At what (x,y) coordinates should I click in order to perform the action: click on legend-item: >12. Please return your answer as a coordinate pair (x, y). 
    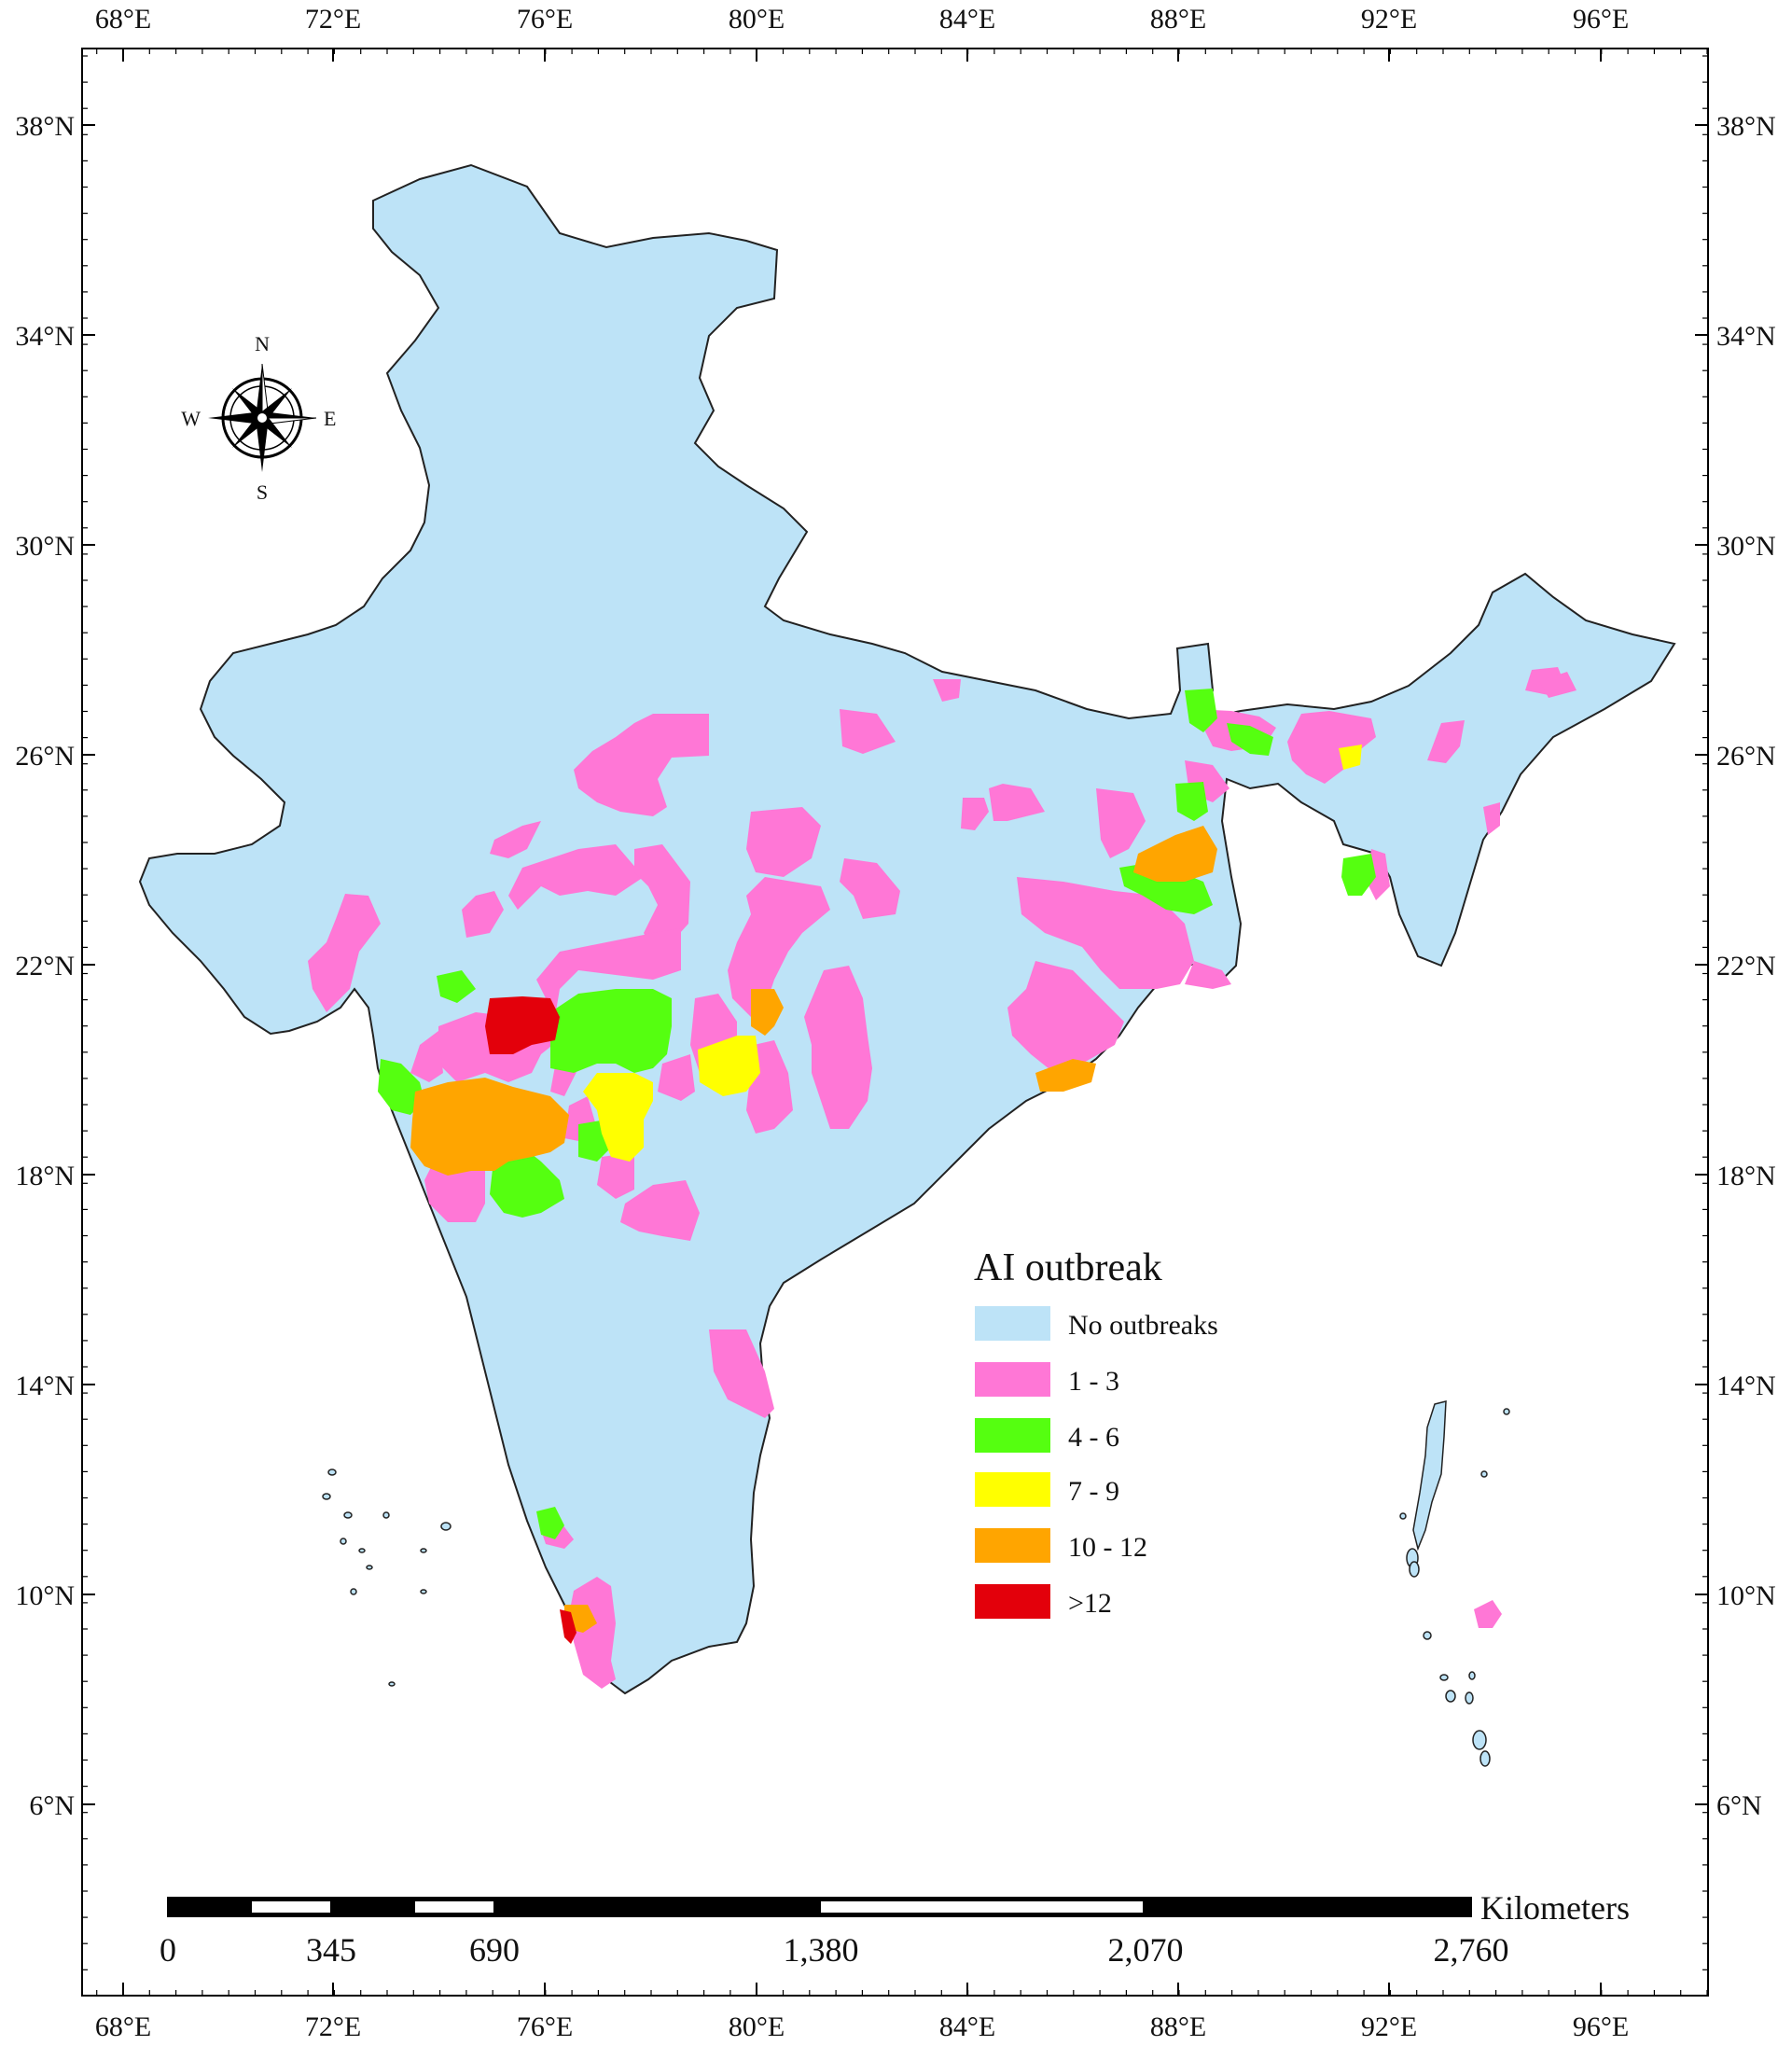
    Looking at the image, I should click on (1043, 1601).